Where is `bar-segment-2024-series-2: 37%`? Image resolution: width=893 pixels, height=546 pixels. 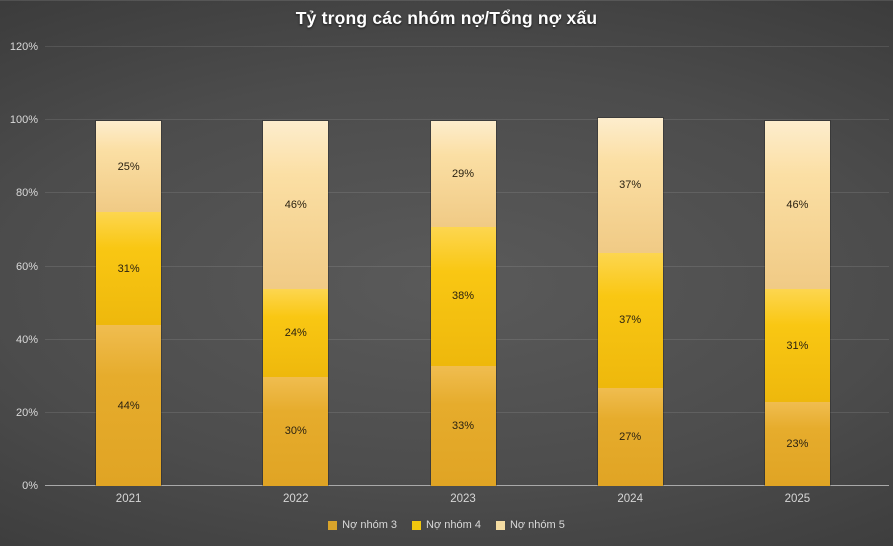
bar-segment-2024-series-2: 37% is located at coordinates (630, 320).